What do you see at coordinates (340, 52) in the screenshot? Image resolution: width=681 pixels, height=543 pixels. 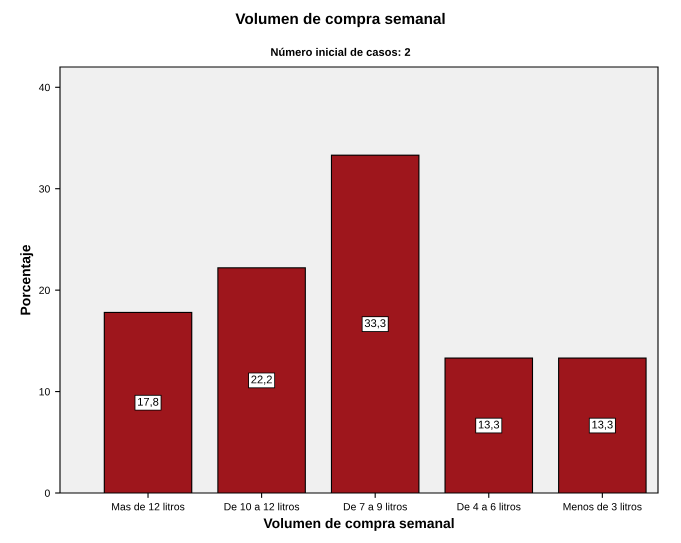 I see `chart-subtitle: Número inicial de casos: 2` at bounding box center [340, 52].